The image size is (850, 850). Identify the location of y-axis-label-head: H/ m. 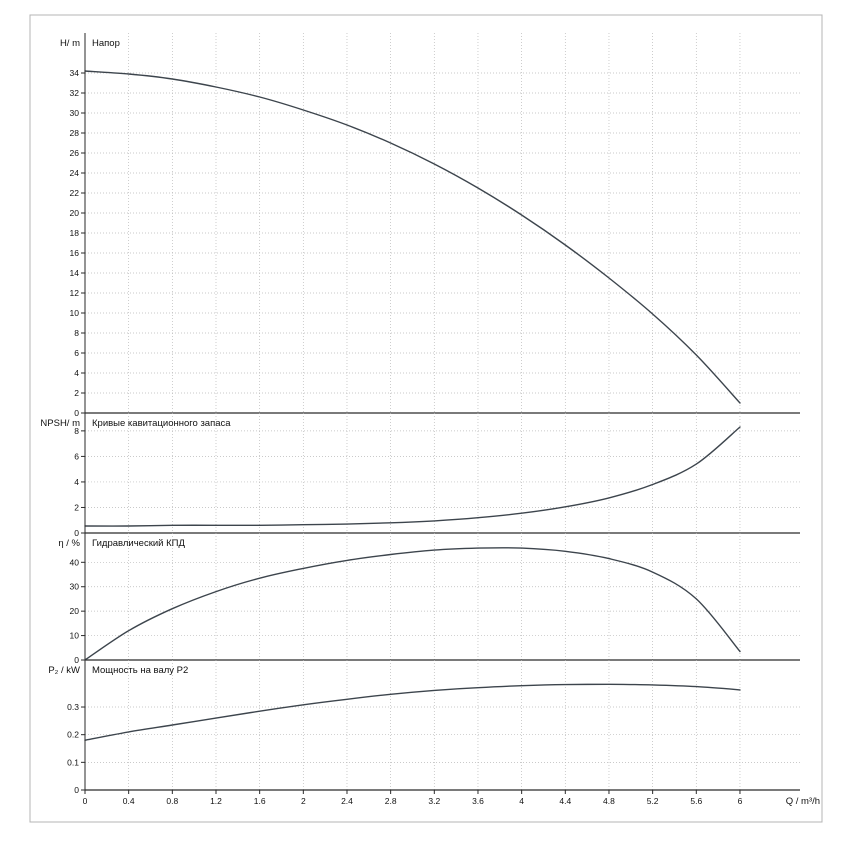
(70, 43).